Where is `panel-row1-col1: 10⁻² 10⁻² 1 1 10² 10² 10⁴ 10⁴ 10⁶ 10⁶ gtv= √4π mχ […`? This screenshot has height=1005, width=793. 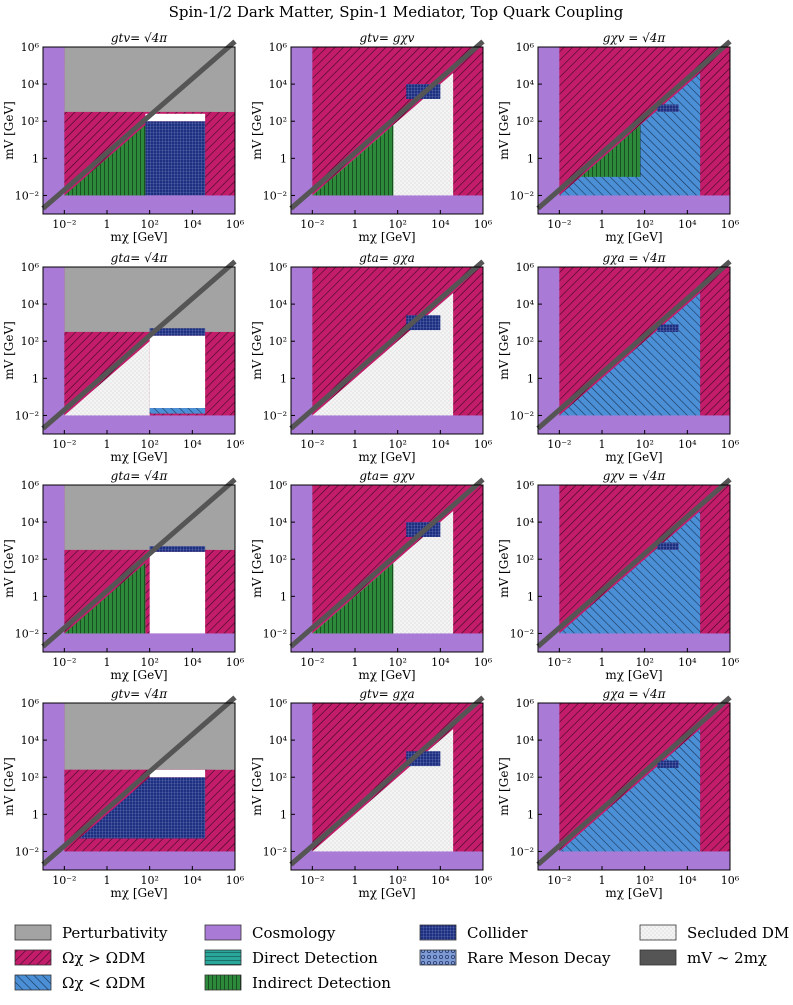
panel-row1-col1: 10⁻² 10⁻² 1 1 10² 10² 10⁴ 10⁴ 10⁶ 10⁶ gtv= √4π mχ [… is located at coordinates (123, 137).